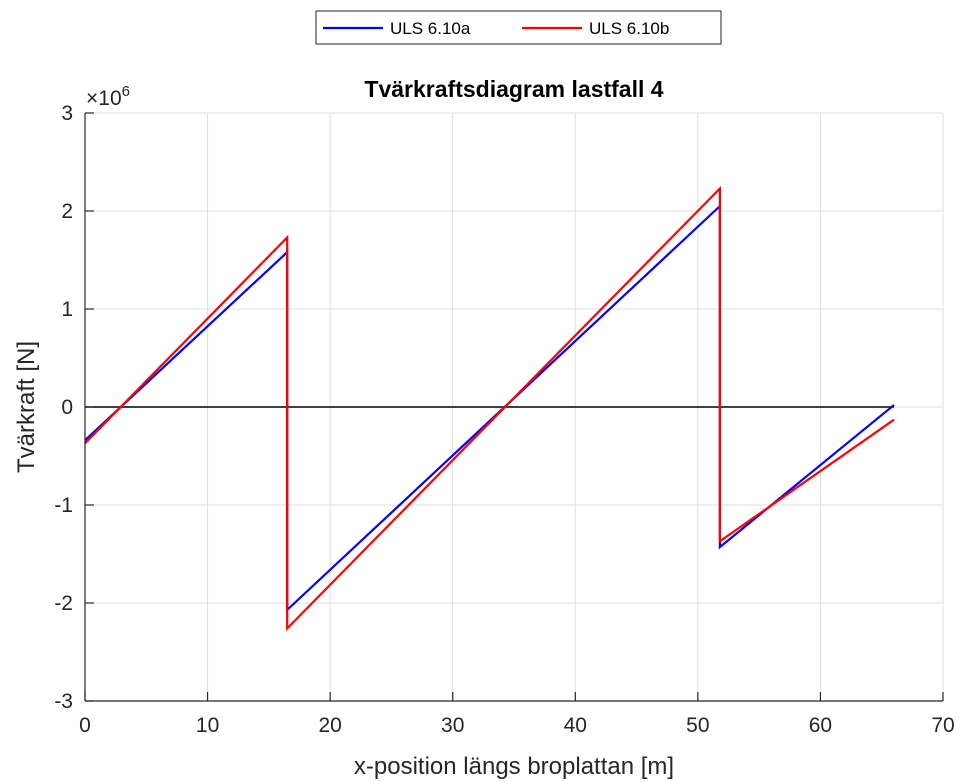  What do you see at coordinates (430, 28) in the screenshot?
I see `legend-label-uls-6-10a: ULS 6.10a` at bounding box center [430, 28].